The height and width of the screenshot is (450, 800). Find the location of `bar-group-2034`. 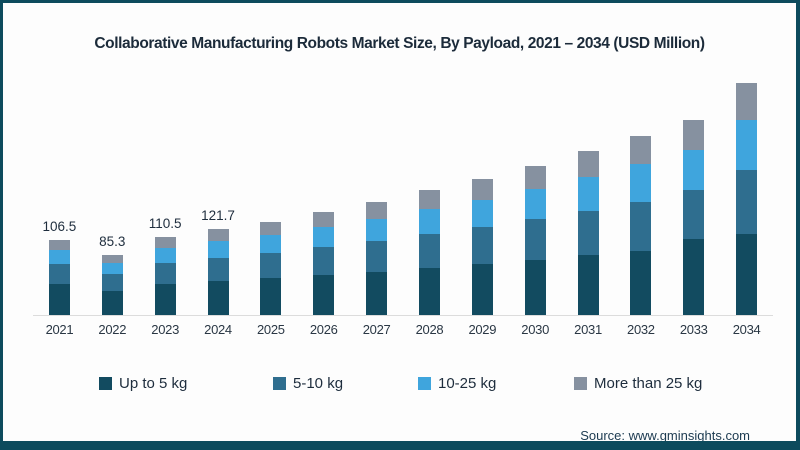

bar-group-2034 is located at coordinates (746, 193).